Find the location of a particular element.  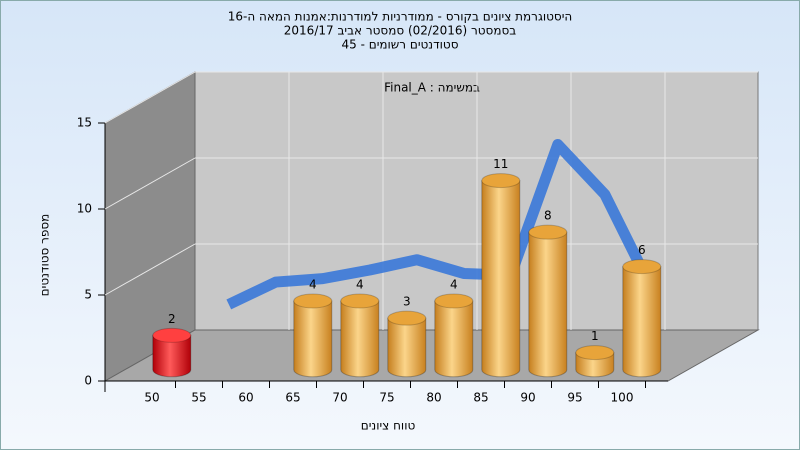

x-tick-label: 95 is located at coordinates (574, 398).